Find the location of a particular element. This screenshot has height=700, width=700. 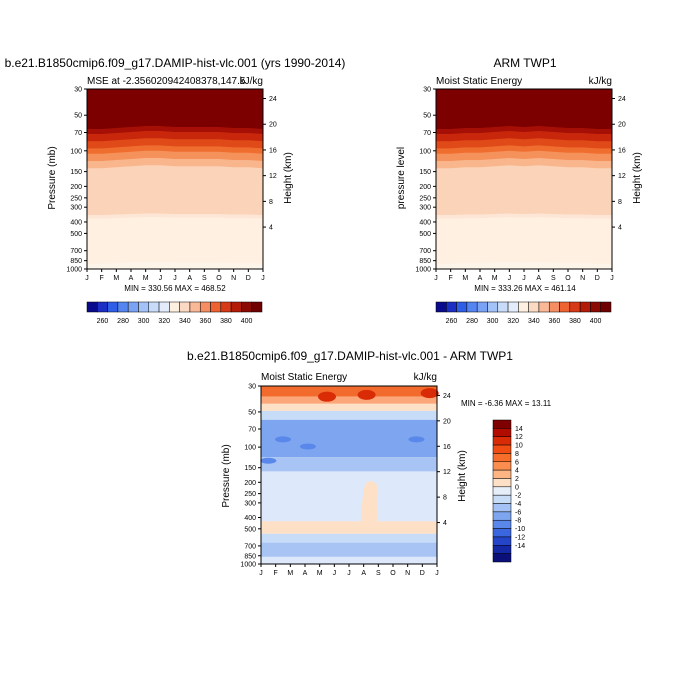

colorbar-label: 280 is located at coordinates (472, 321).